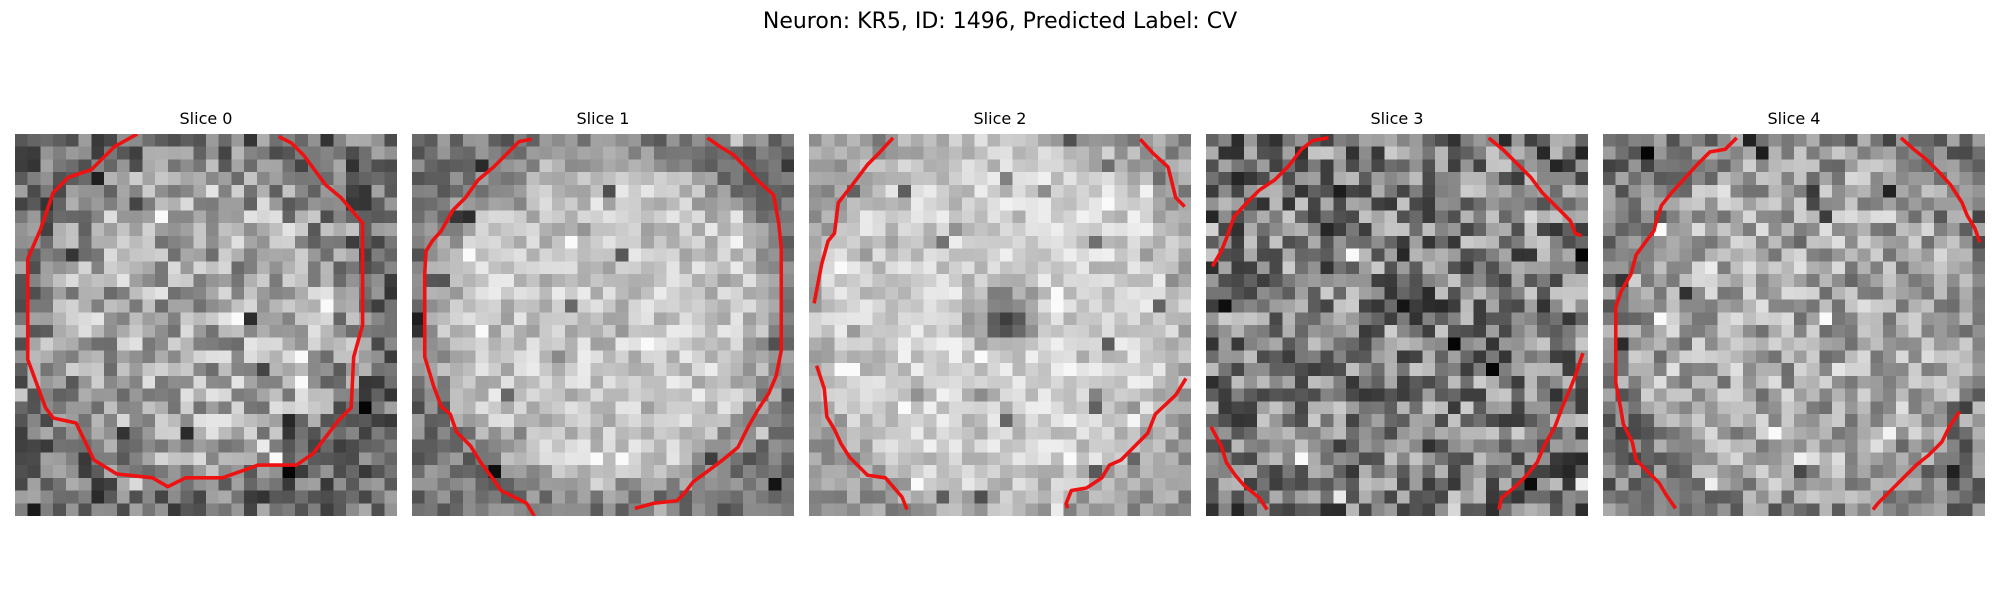  I want to click on slice-panel-2: Slice 2, so click(1000, 318).